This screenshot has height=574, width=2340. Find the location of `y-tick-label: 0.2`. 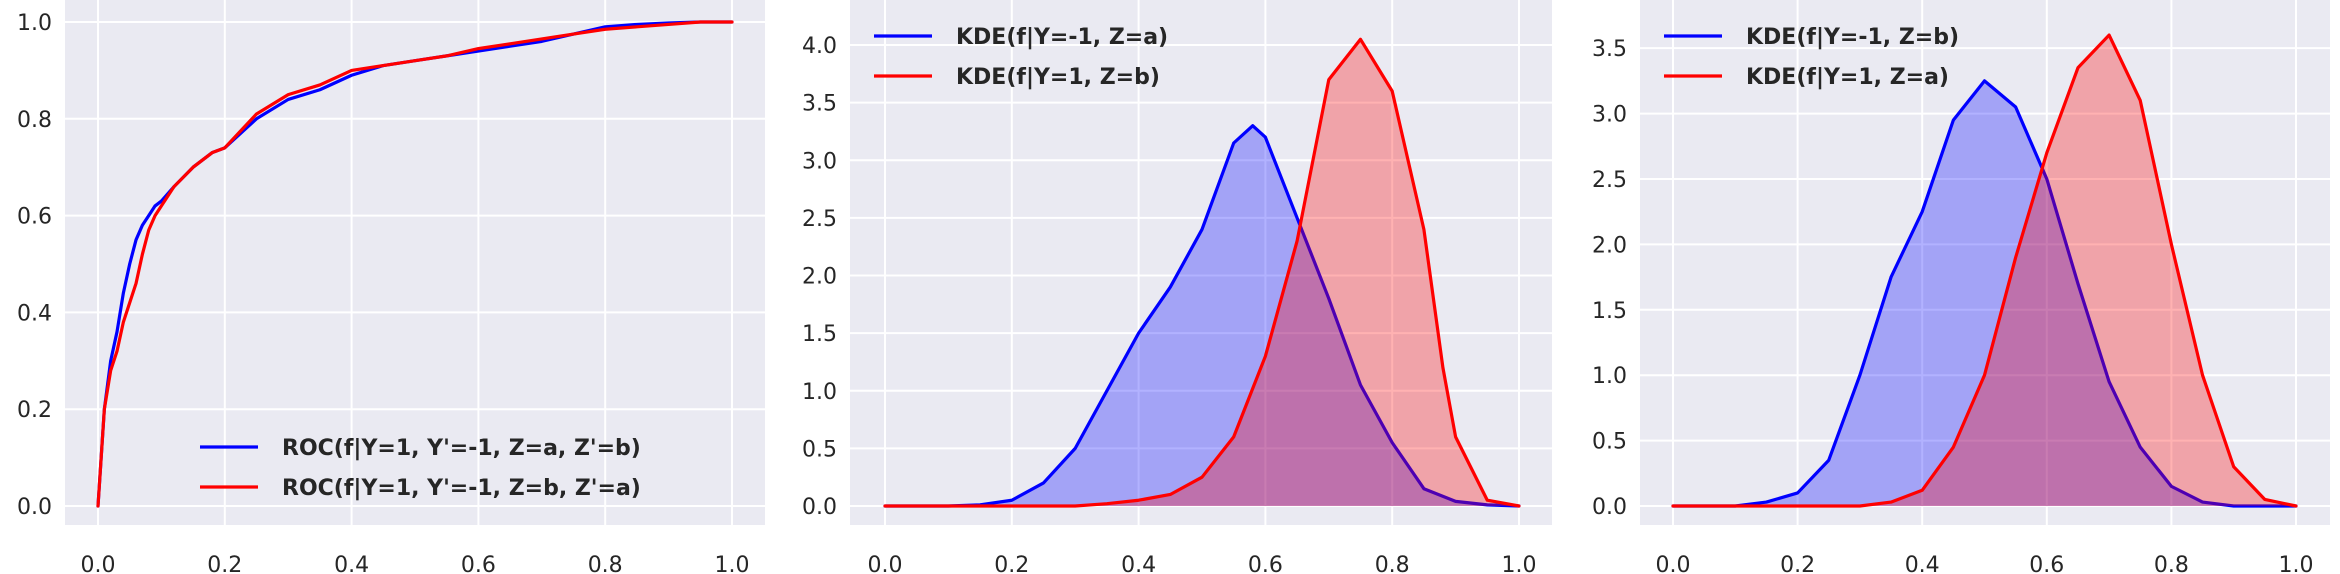

y-tick-label: 0.2 is located at coordinates (34, 410).